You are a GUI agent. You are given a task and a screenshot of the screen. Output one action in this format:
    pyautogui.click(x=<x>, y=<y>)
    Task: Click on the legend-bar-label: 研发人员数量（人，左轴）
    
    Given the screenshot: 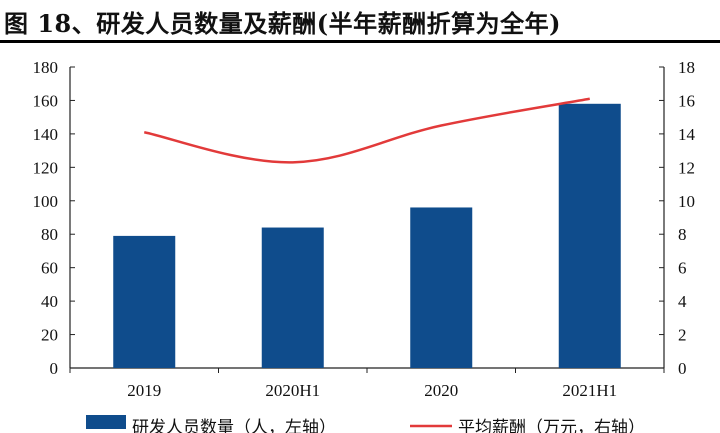 What is the action you would take?
    pyautogui.click(x=234, y=425)
    